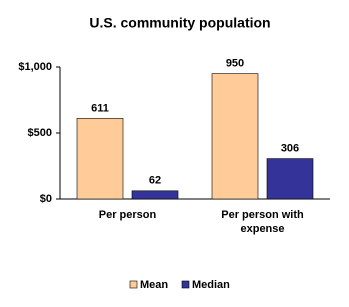 Image resolution: width=349 pixels, height=307 pixels. I want to click on legend-label: Mean, so click(154, 285).